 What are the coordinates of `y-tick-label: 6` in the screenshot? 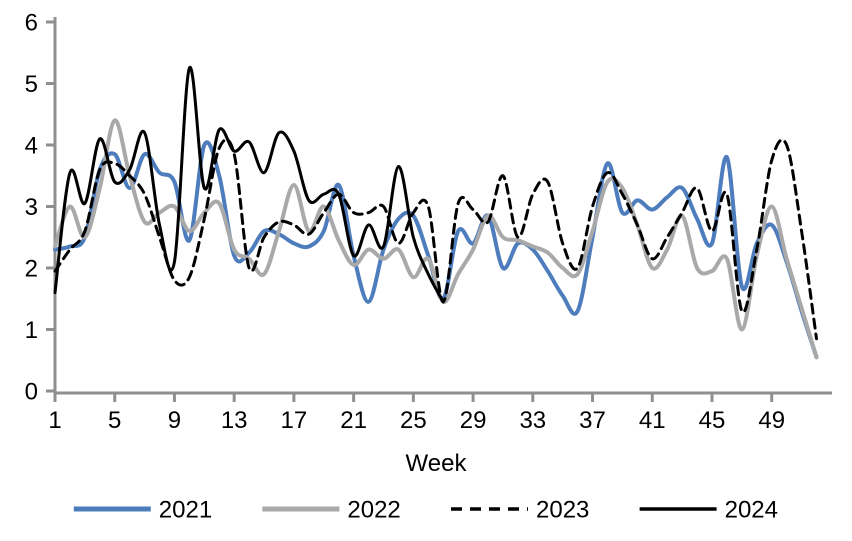 It's located at (31, 23).